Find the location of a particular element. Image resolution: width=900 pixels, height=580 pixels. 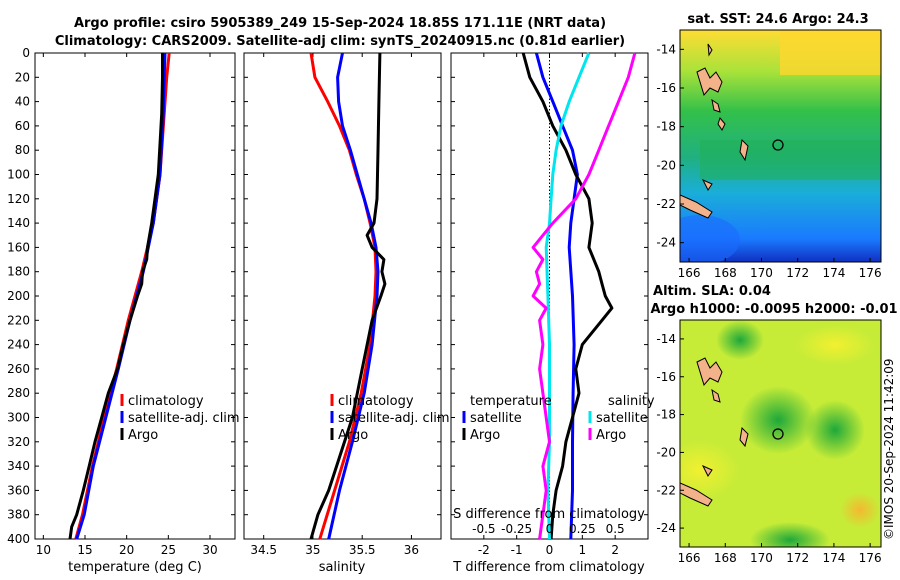

sla-map-frame is located at coordinates (780, 433).